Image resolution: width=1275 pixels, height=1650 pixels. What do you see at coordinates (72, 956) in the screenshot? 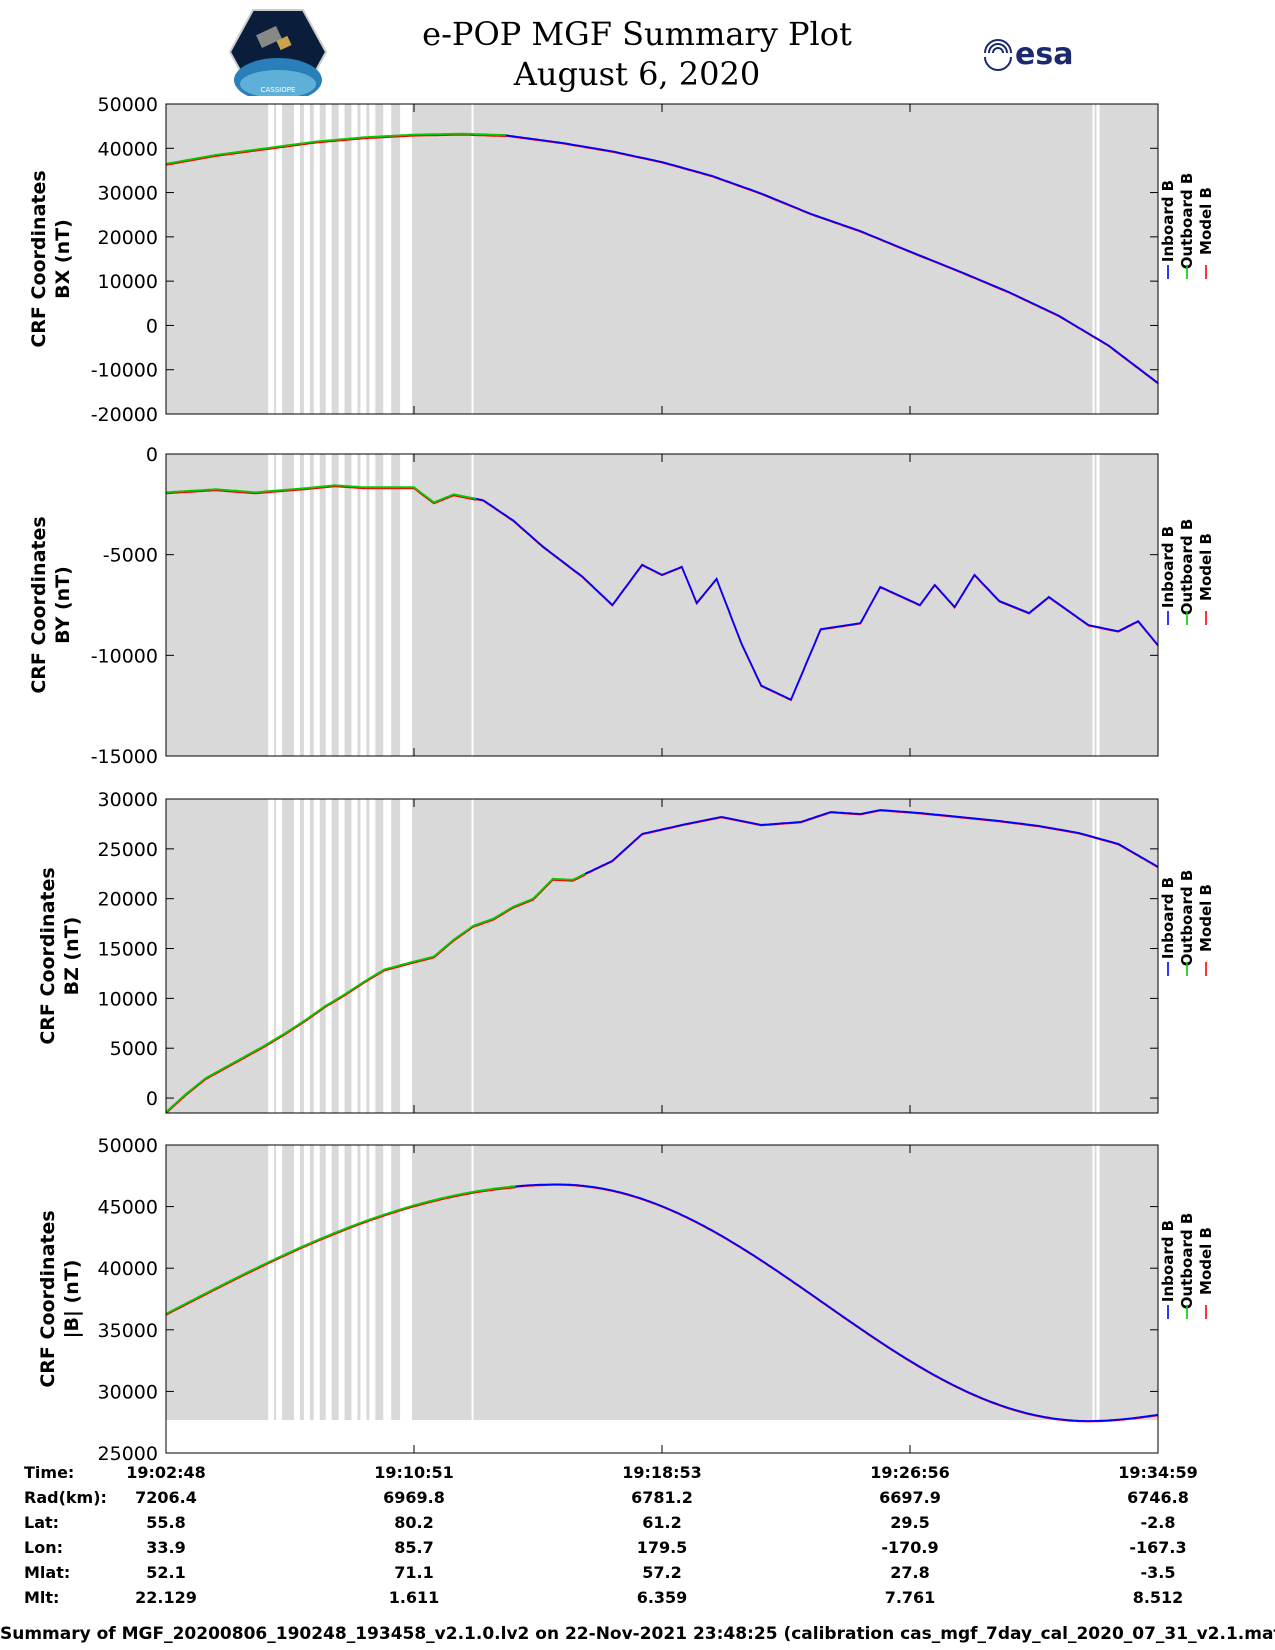
I see `y-axis-unit-label: BZ (nT)` at bounding box center [72, 956].